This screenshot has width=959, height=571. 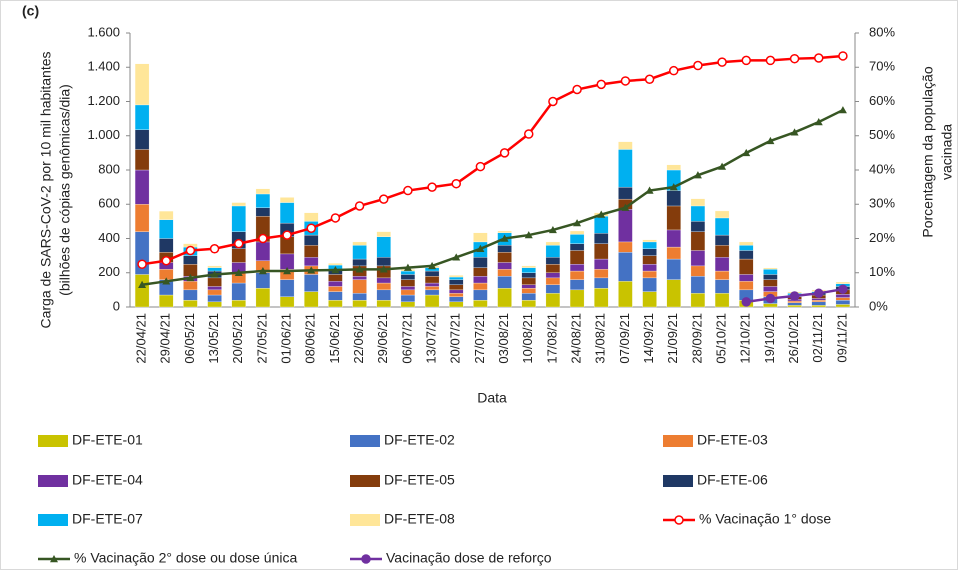 I want to click on x-tick-label: 29/04/21, so click(x=165, y=338).